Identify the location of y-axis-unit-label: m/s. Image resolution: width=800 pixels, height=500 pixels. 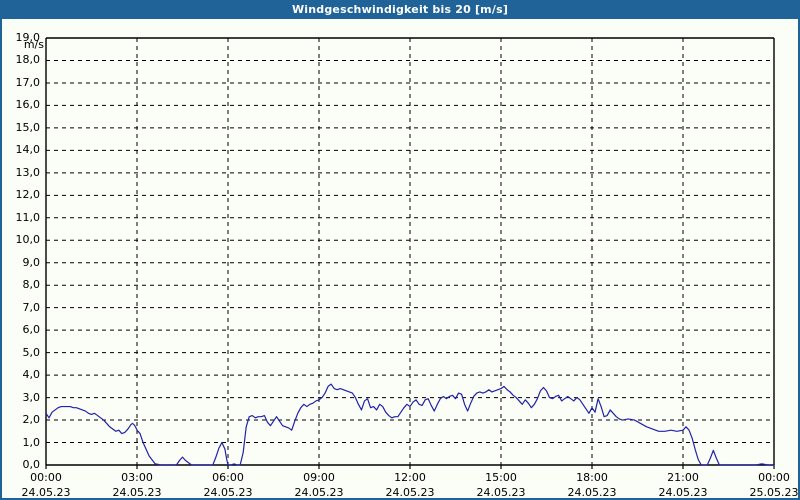
(33, 44).